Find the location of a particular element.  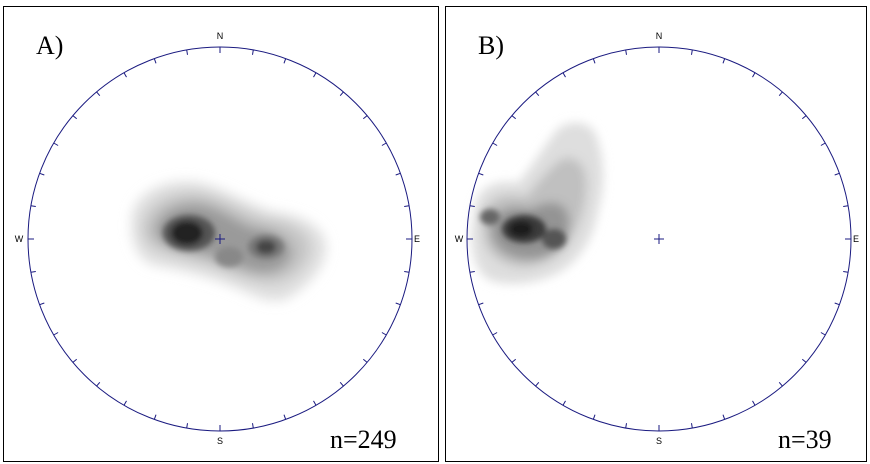

sample-count: n=249 is located at coordinates (363, 439).